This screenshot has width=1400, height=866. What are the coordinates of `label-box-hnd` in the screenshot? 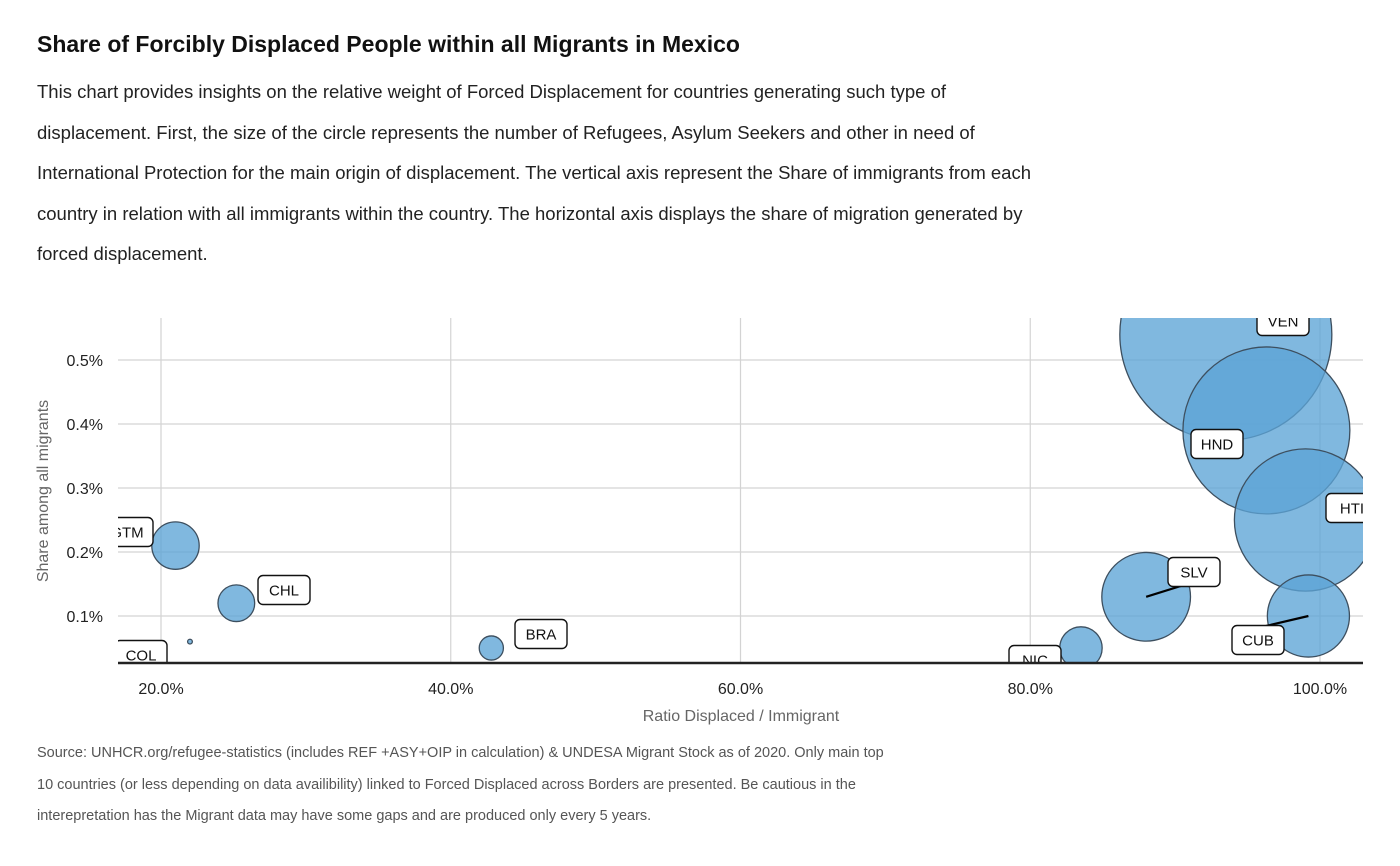 It's located at (1217, 444).